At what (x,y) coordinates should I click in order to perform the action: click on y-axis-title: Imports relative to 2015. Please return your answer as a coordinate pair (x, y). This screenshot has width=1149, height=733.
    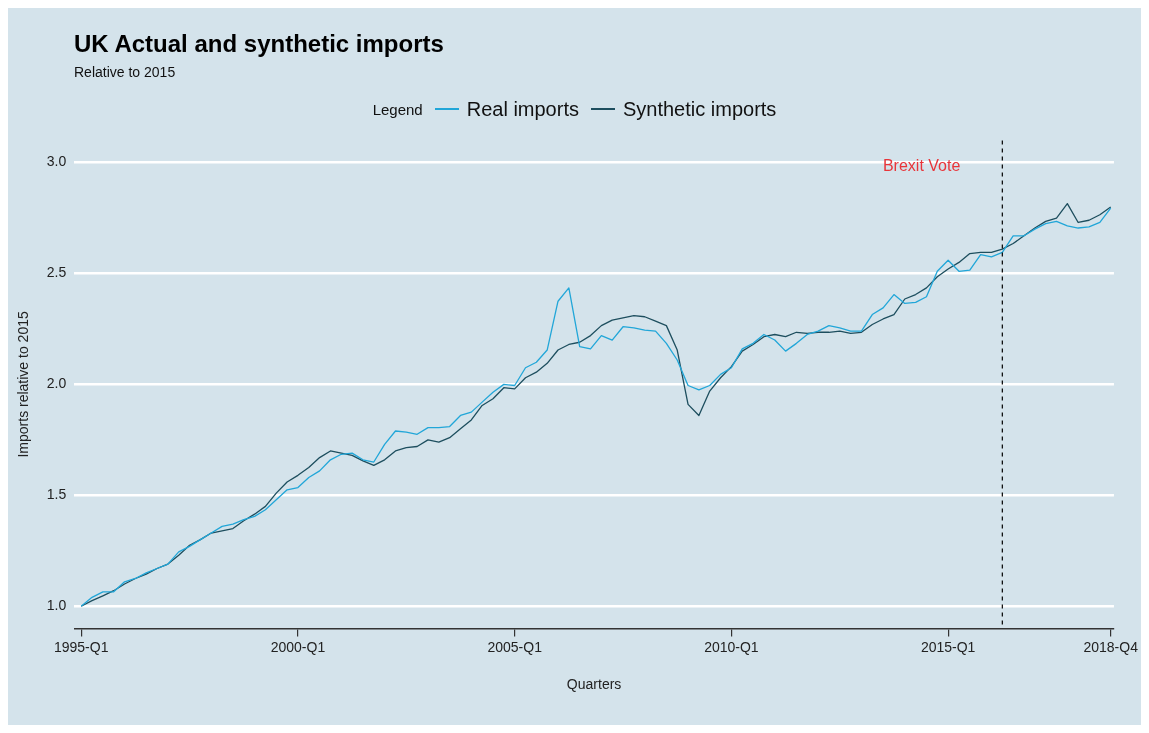
    Looking at the image, I should click on (23, 384).